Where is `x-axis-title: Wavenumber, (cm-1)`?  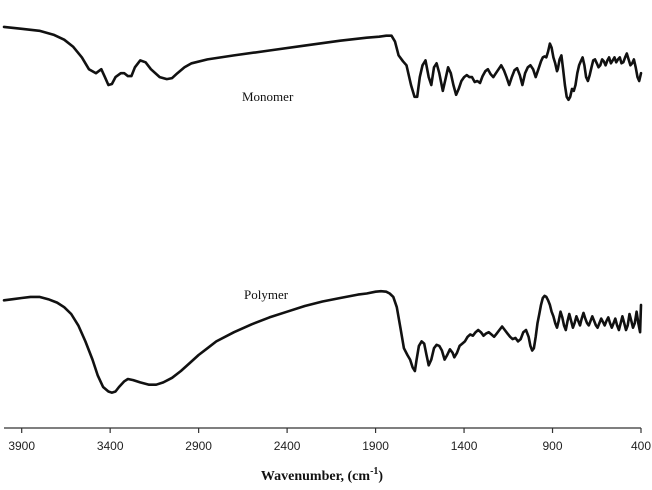 x-axis-title: Wavenumber, (cm-1) is located at coordinates (322, 475).